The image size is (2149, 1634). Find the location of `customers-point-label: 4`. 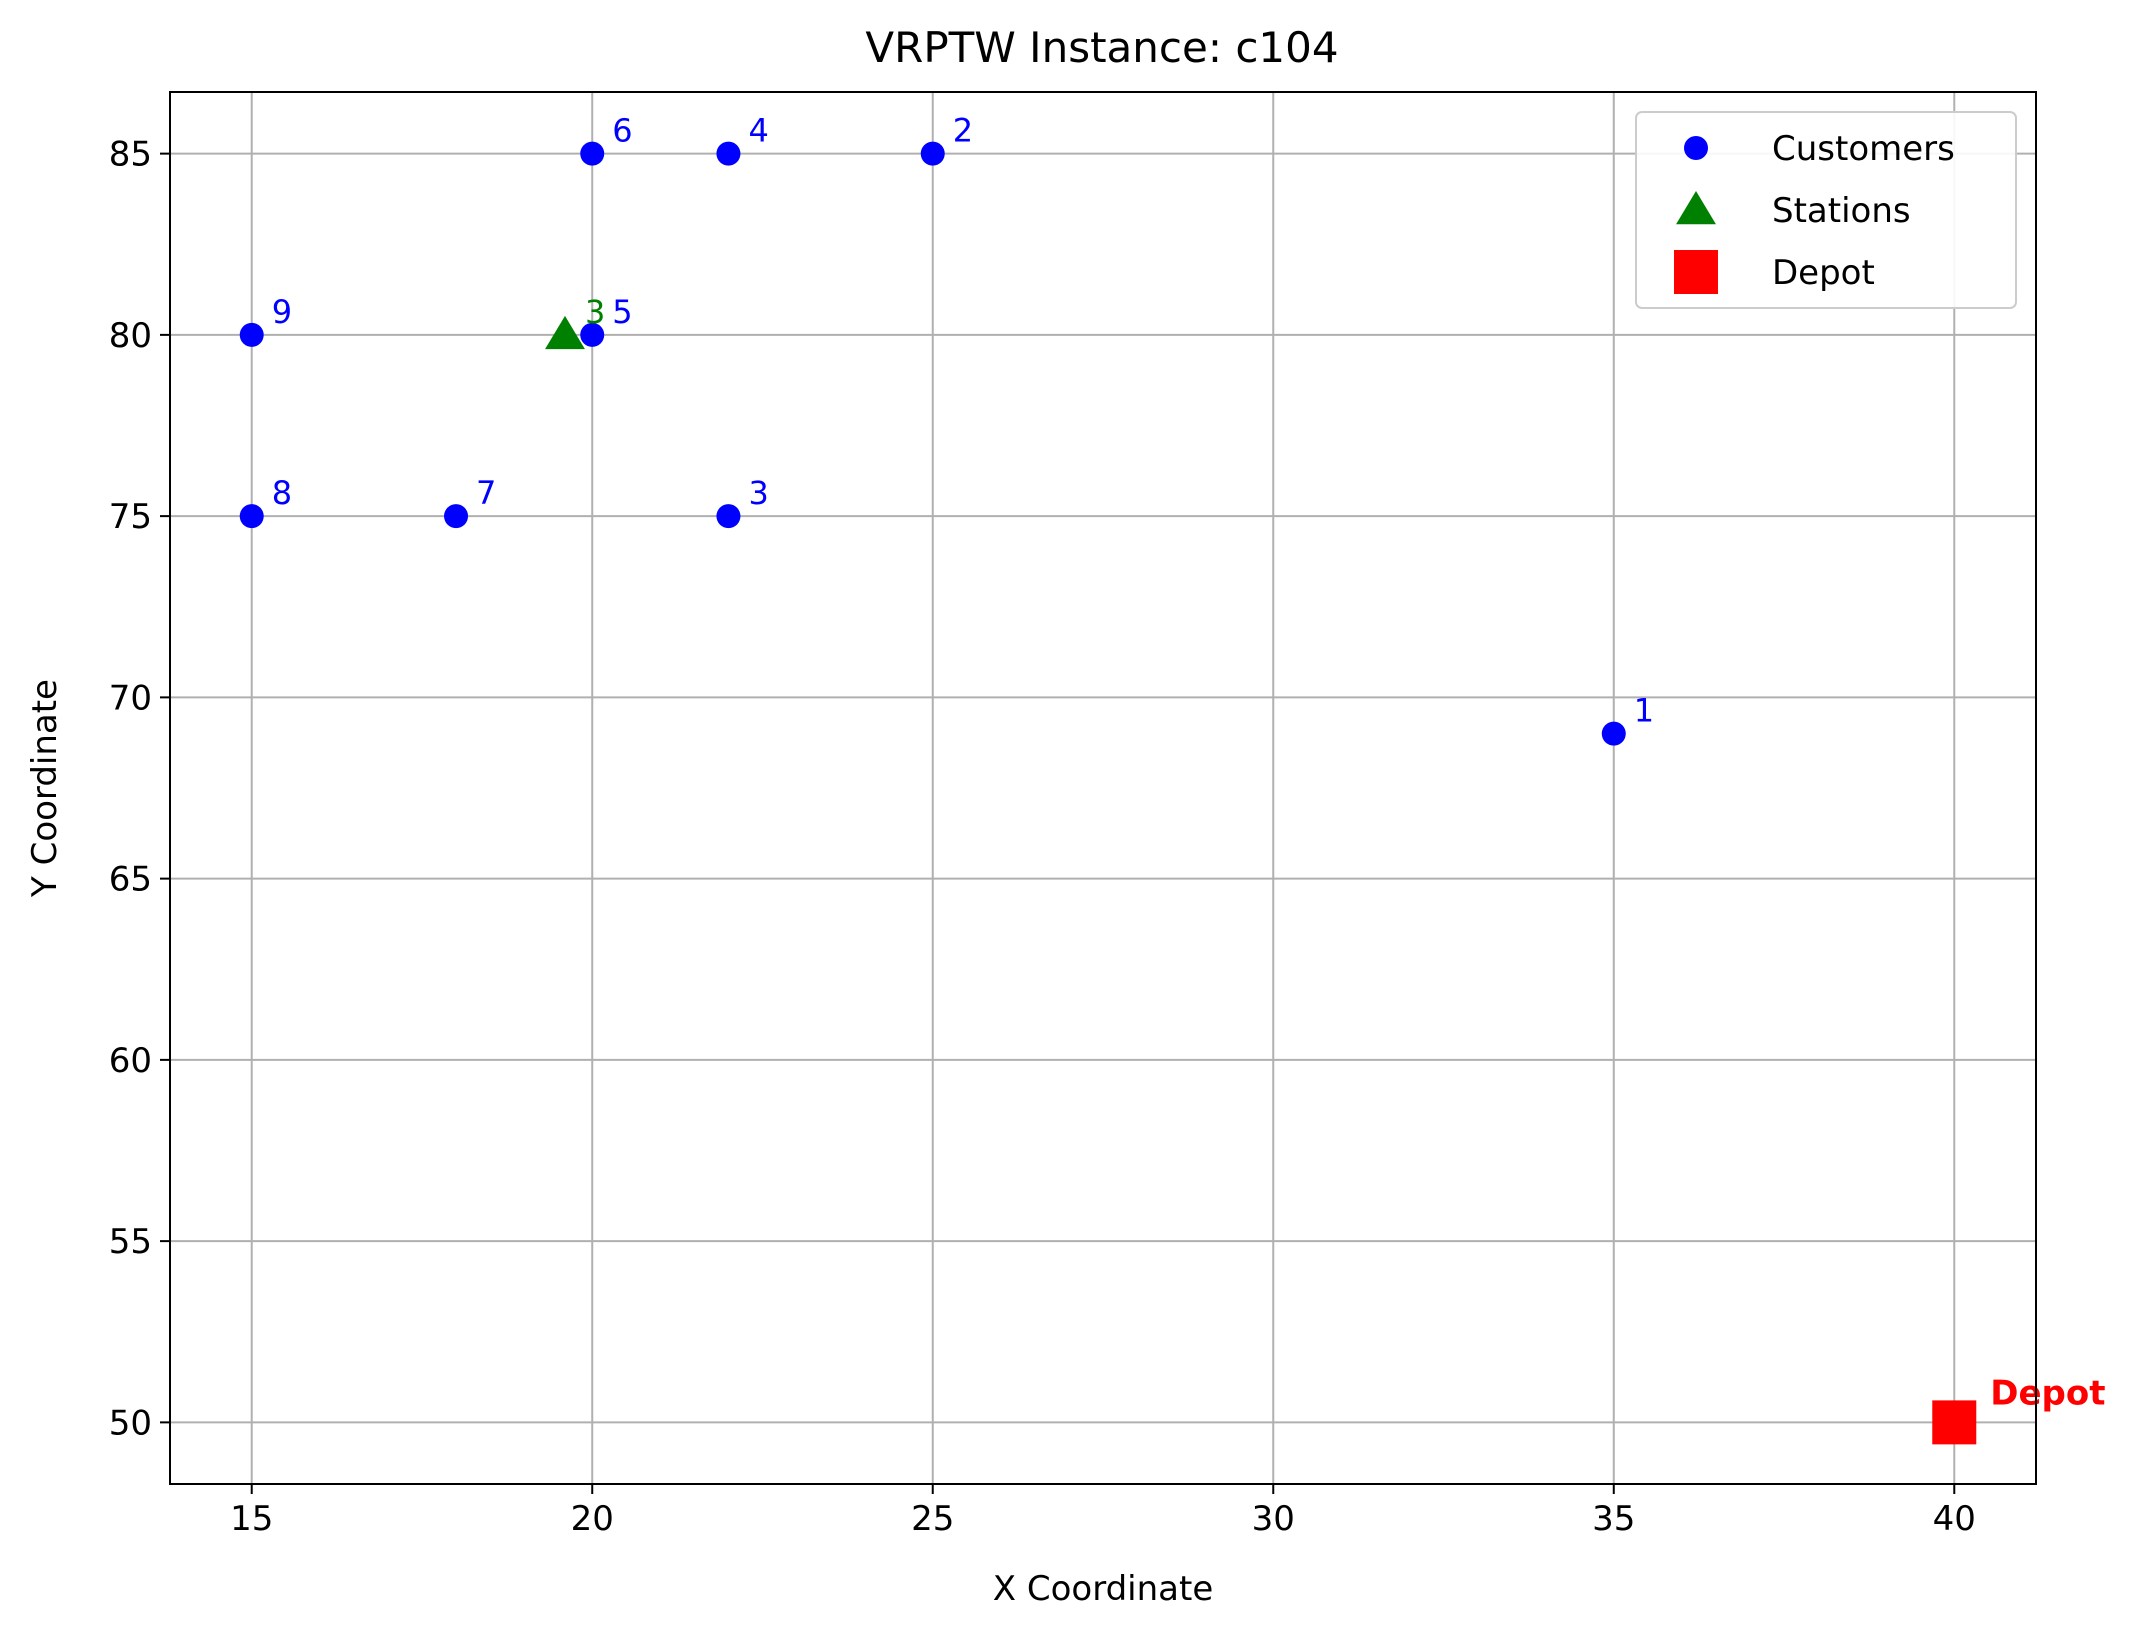

customers-point-label: 4 is located at coordinates (758, 131).